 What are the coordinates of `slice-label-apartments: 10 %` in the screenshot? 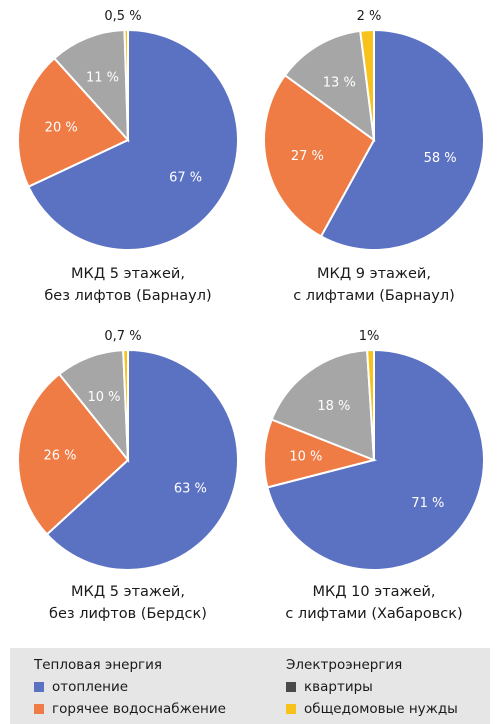 It's located at (103, 397).